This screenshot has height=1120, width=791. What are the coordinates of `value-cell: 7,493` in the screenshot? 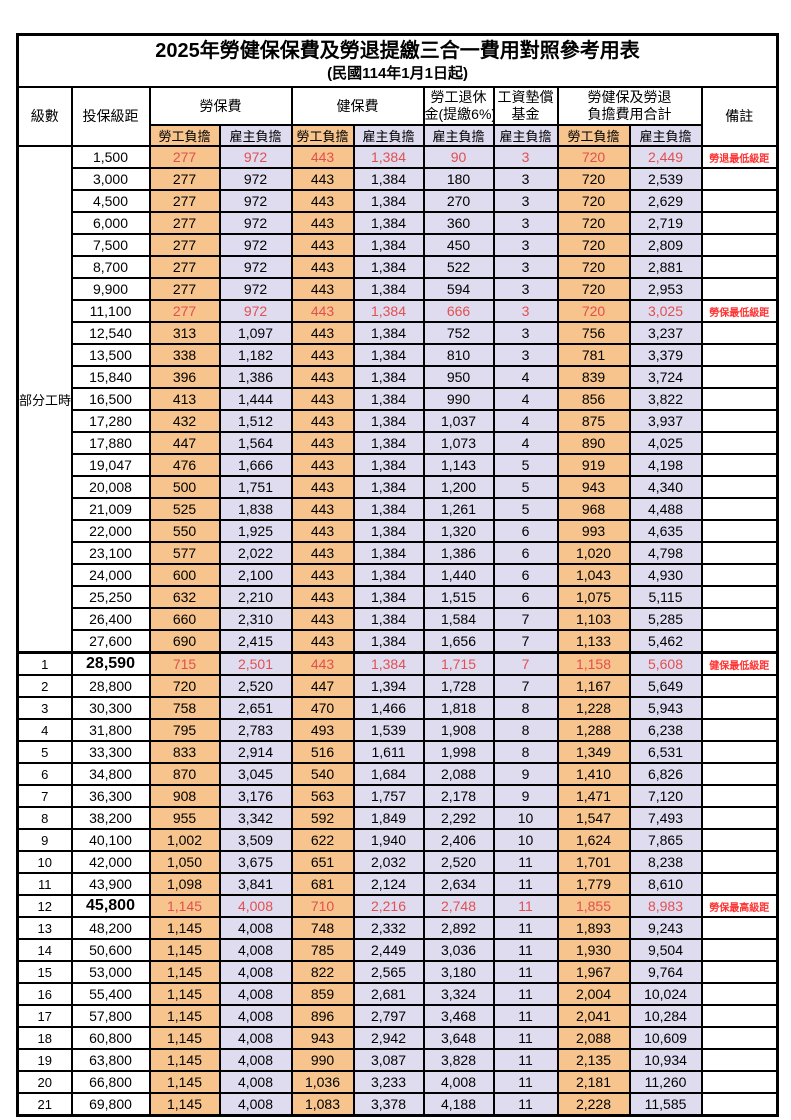 It's located at (665, 818).